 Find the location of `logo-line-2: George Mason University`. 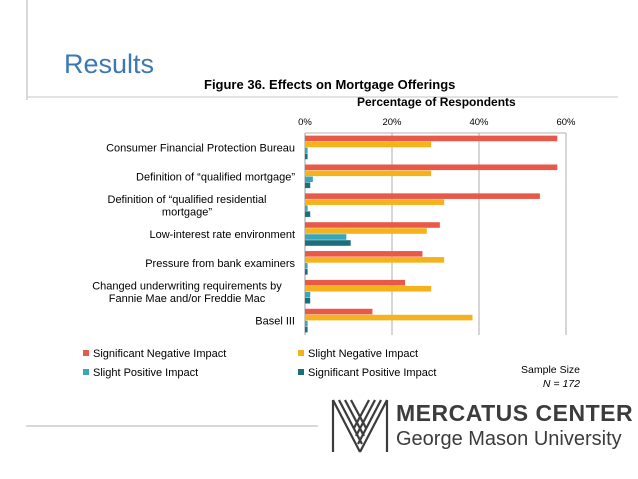

logo-line-2: George Mason University is located at coordinates (509, 439).